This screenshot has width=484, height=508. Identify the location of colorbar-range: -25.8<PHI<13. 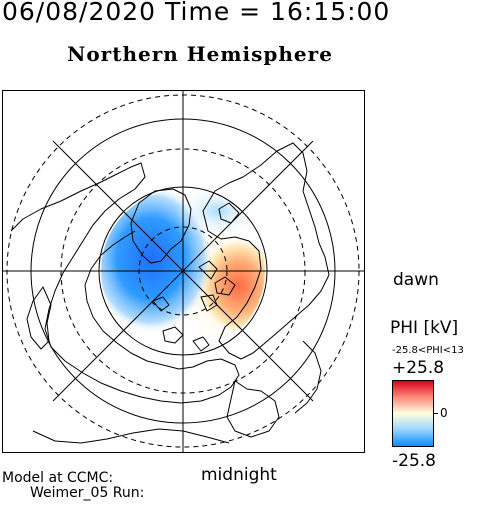
(428, 350).